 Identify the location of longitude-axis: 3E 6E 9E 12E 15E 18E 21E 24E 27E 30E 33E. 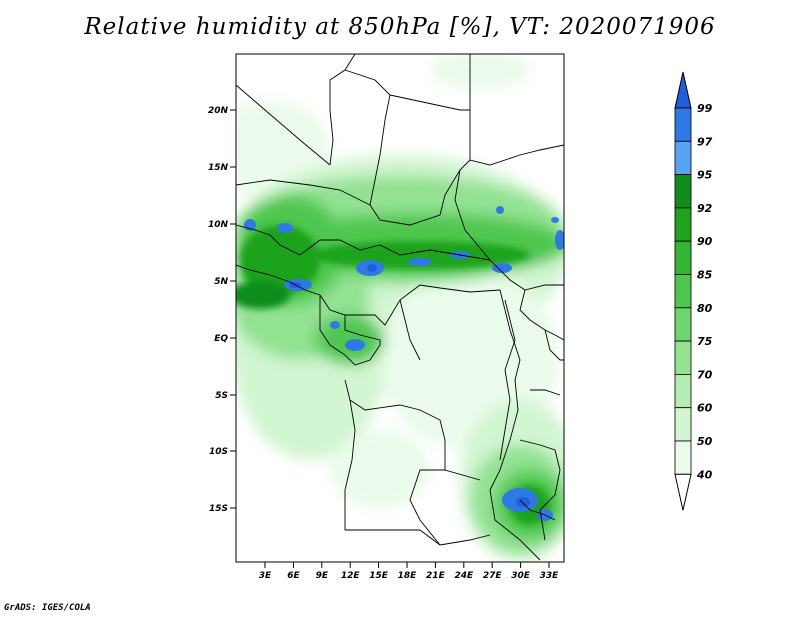
(409, 571).